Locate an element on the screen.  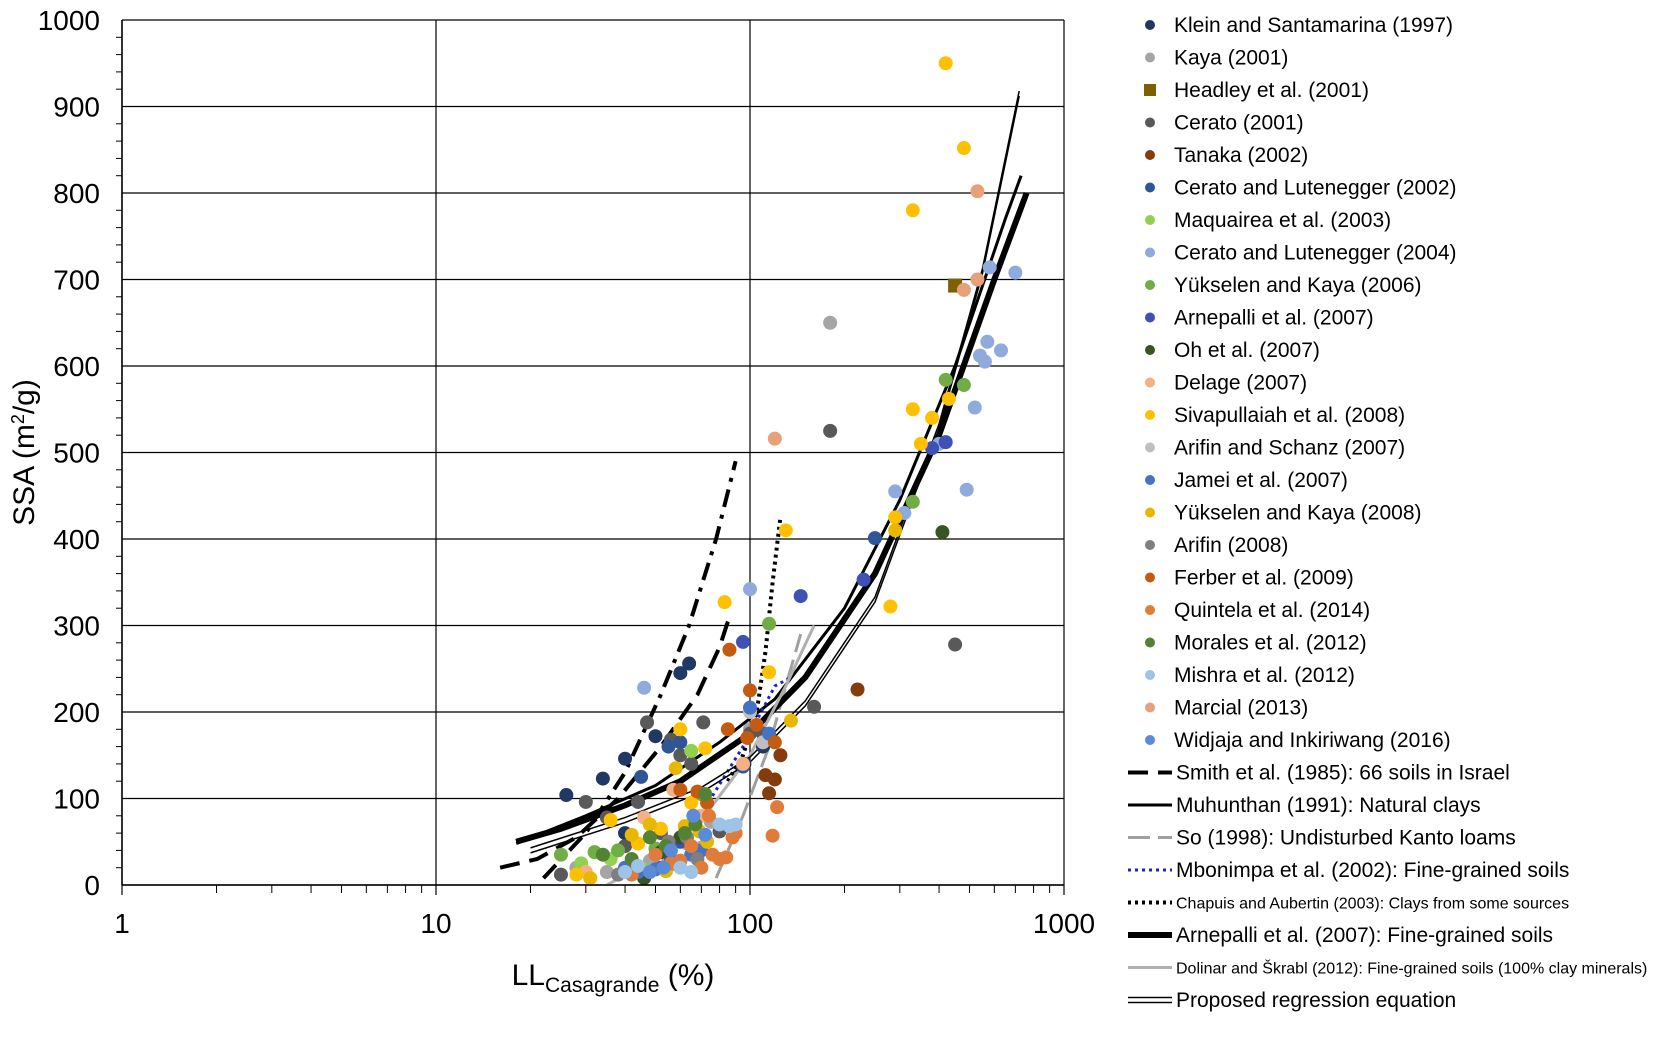
legend-label: Arnepalli et al. (2007) is located at coordinates (1274, 318).